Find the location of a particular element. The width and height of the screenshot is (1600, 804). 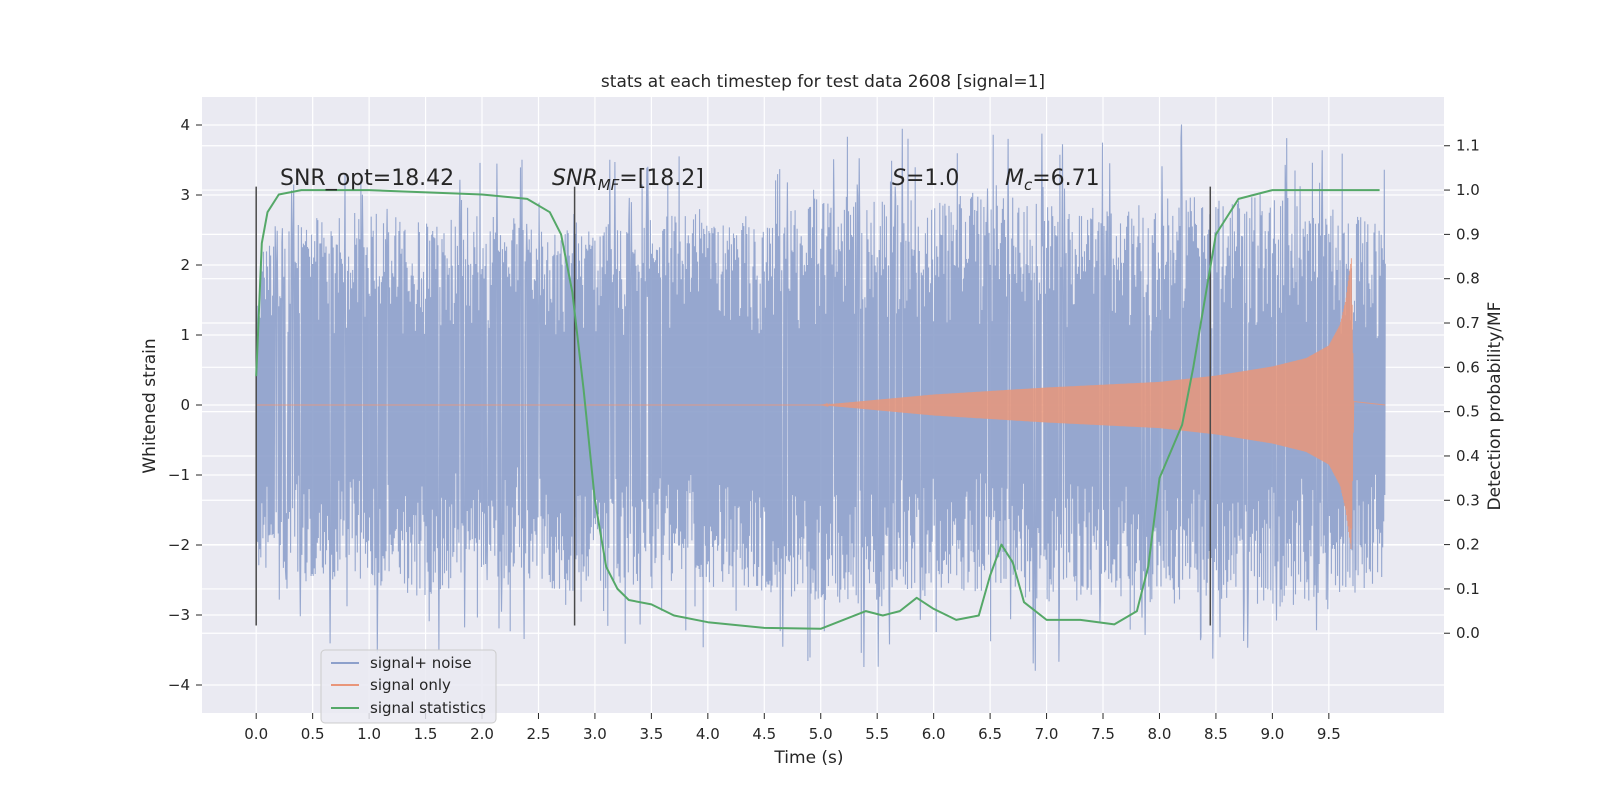

y2-tick-label: 1.0 is located at coordinates (1468, 190).